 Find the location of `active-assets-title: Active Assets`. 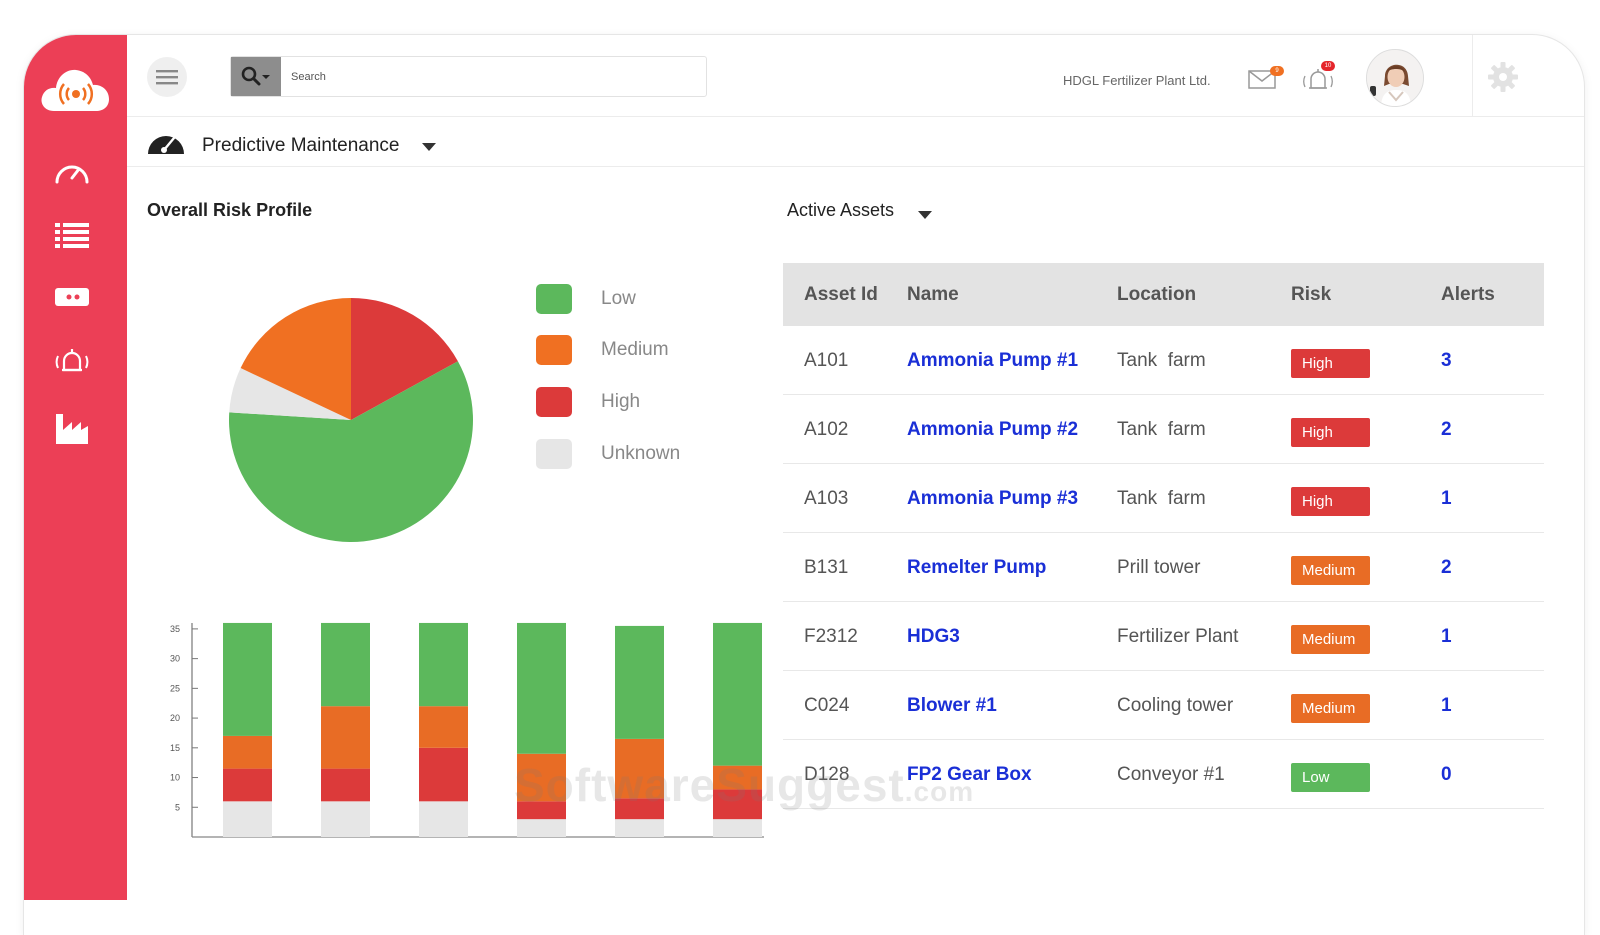

active-assets-title: Active Assets is located at coordinates (841, 210).